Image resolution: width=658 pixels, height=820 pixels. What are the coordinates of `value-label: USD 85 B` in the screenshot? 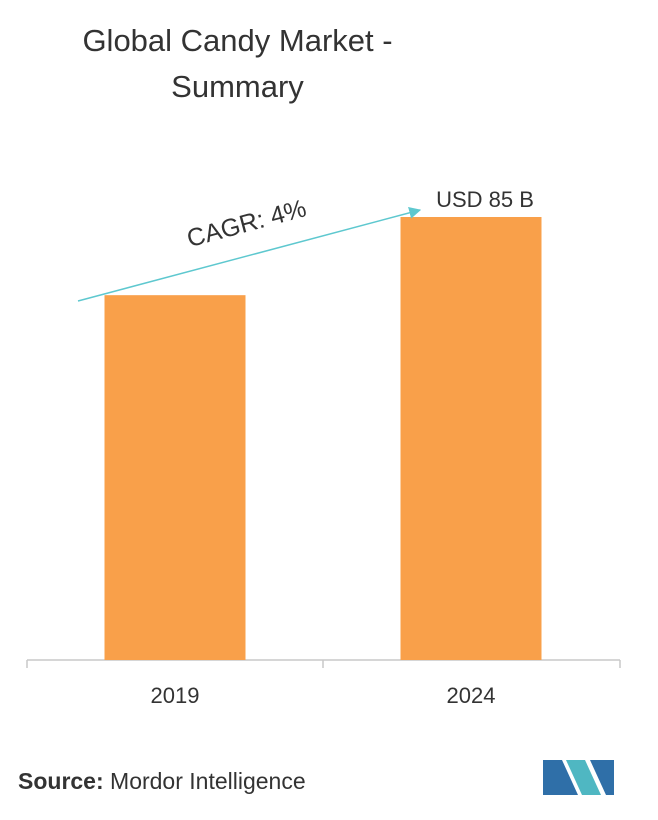 It's located at (485, 199).